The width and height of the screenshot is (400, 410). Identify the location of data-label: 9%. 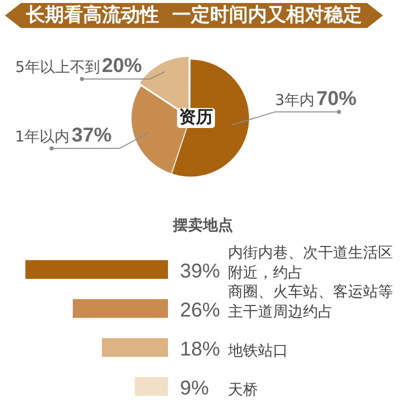
(195, 389).